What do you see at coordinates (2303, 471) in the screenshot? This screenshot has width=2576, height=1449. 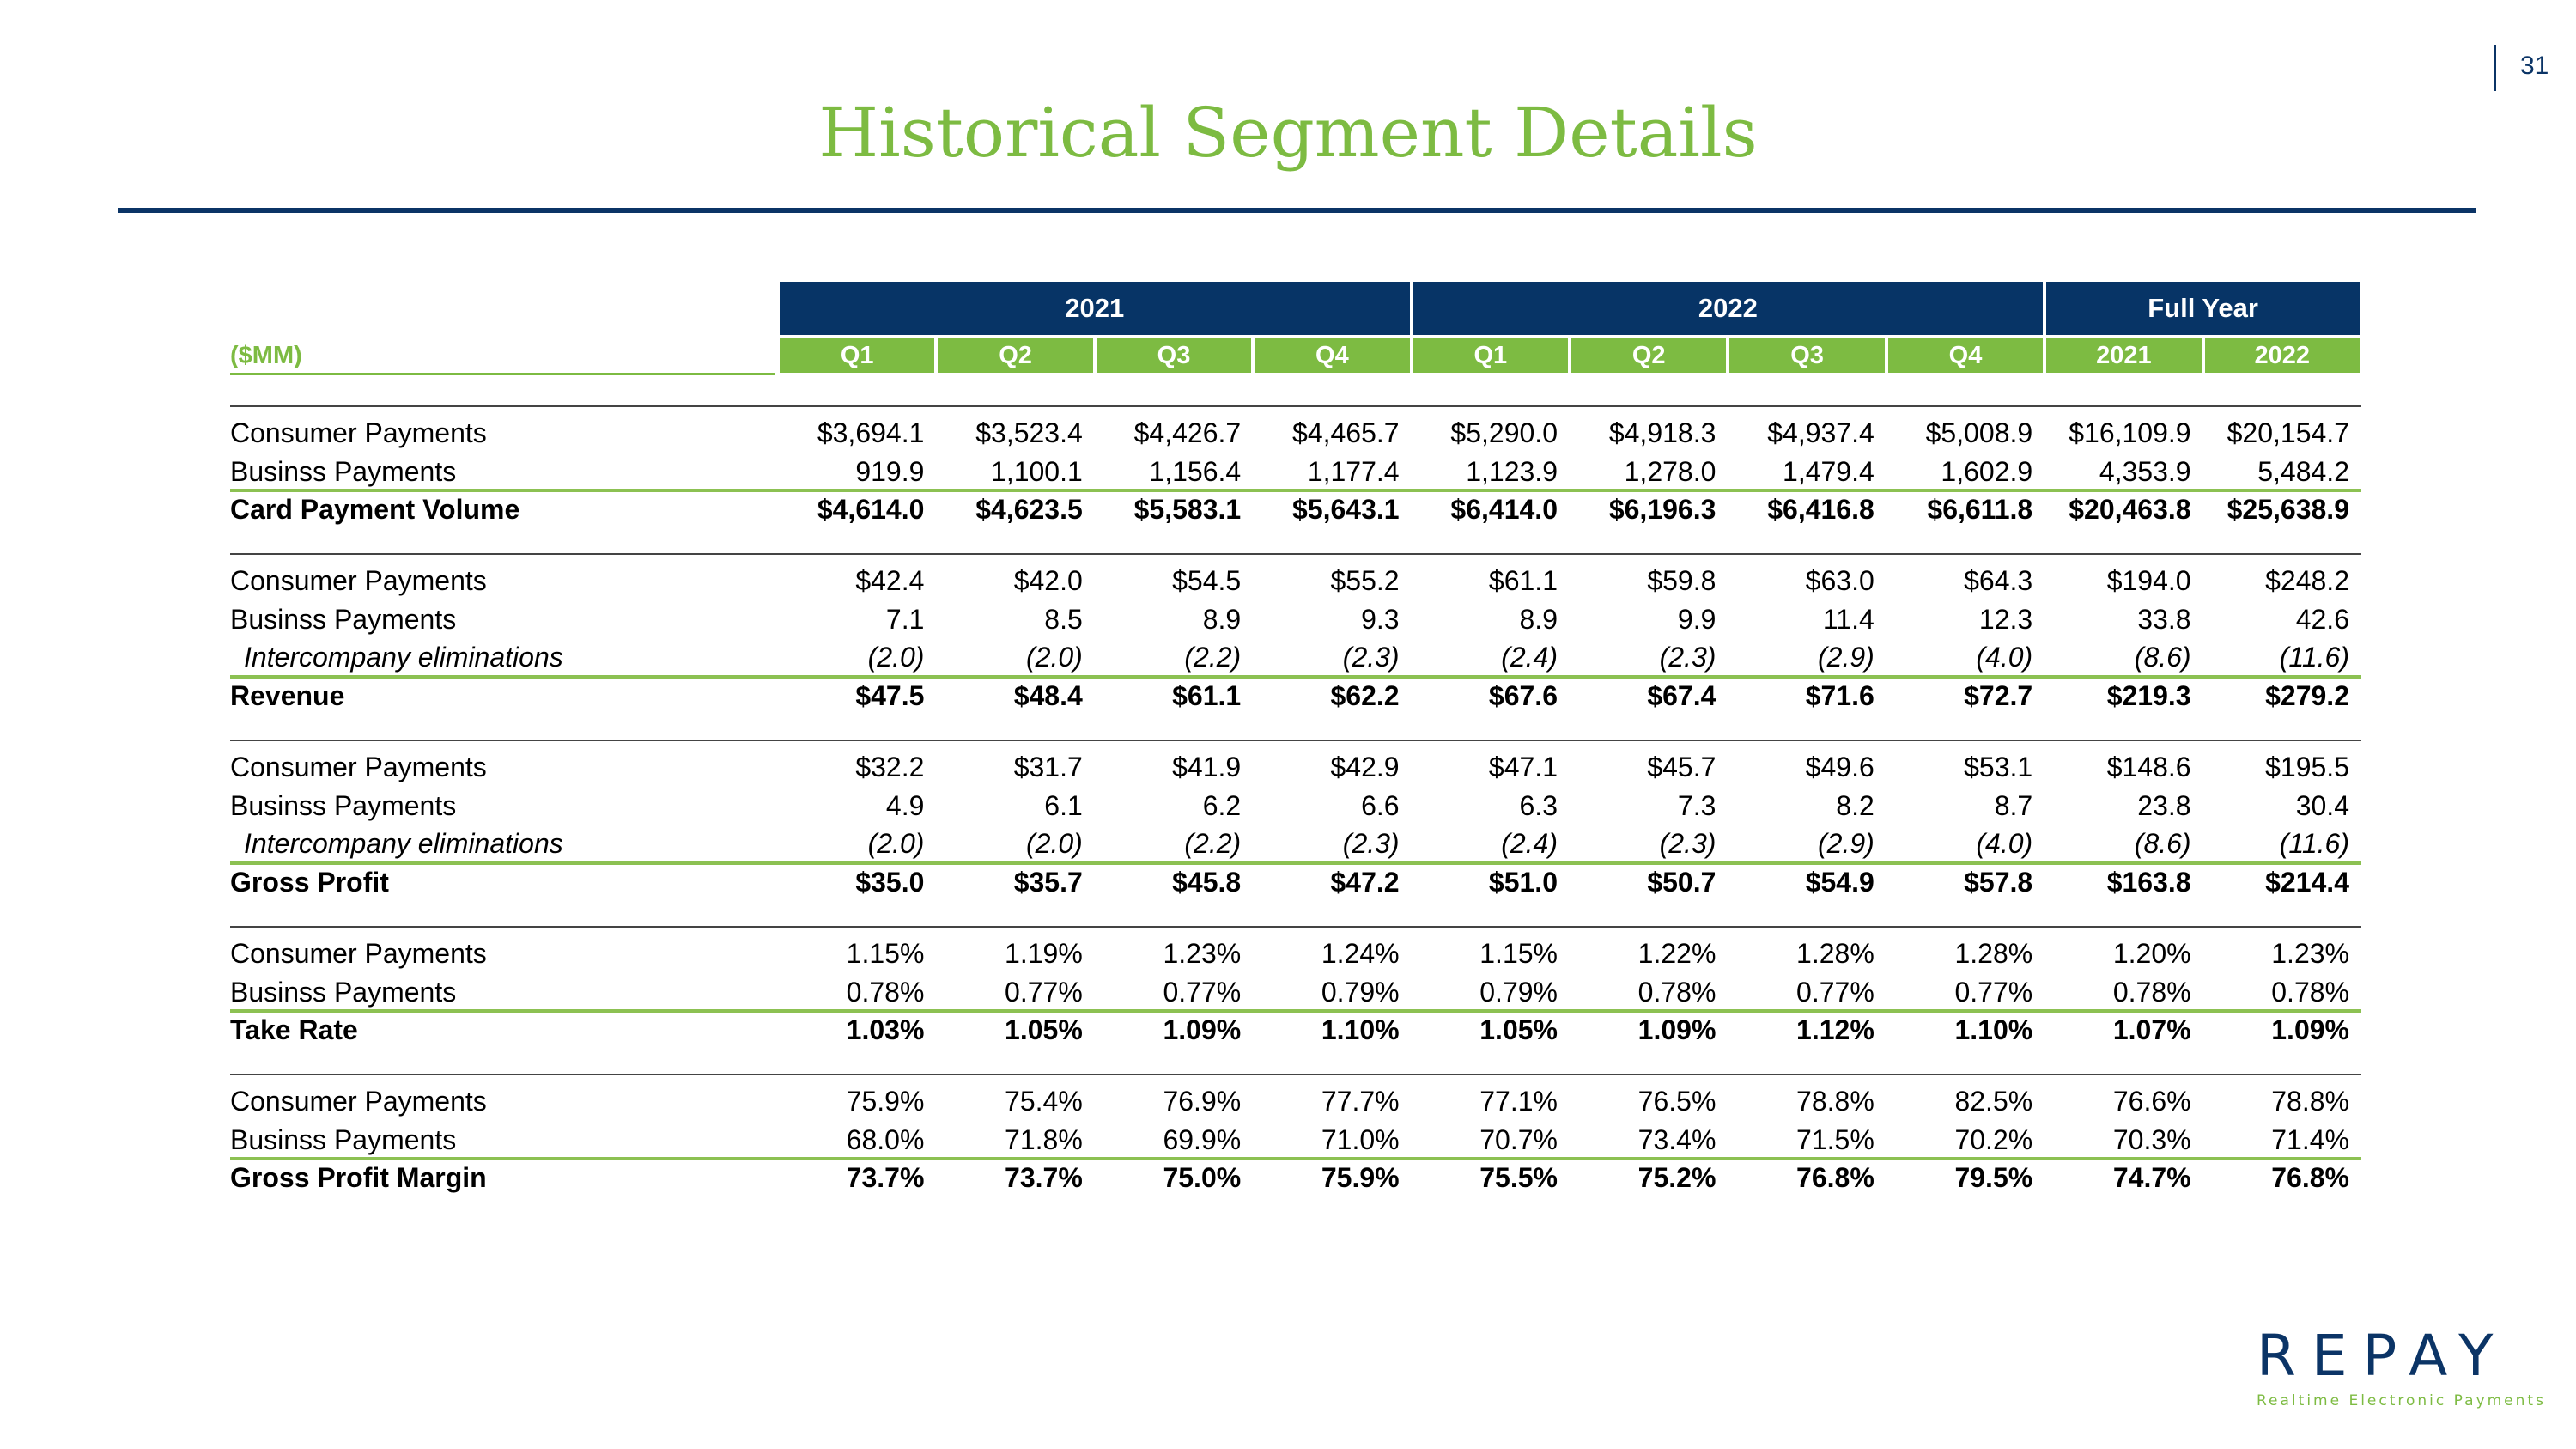 I see `table-cell: 5,484.2` at bounding box center [2303, 471].